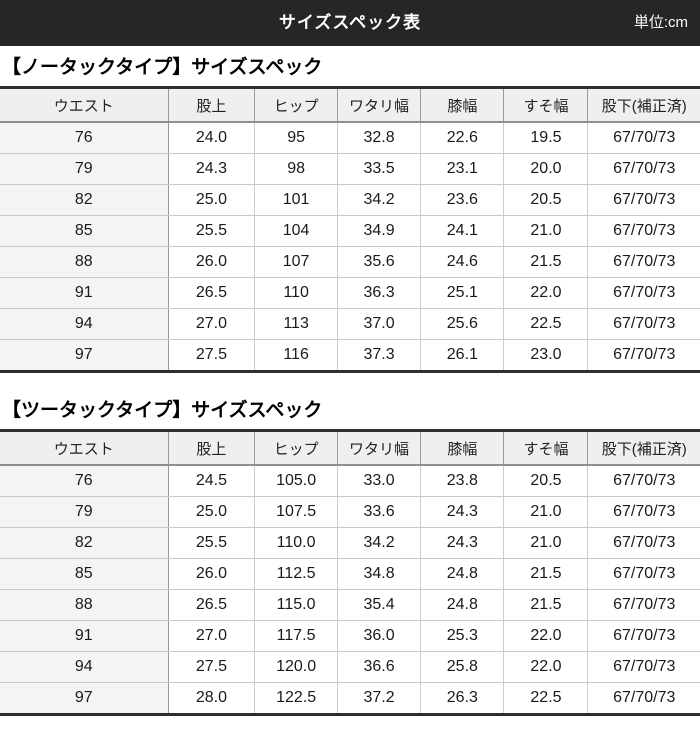 The height and width of the screenshot is (750, 700). Describe the element at coordinates (296, 698) in the screenshot. I see `measurement-cell: 122.5` at that location.